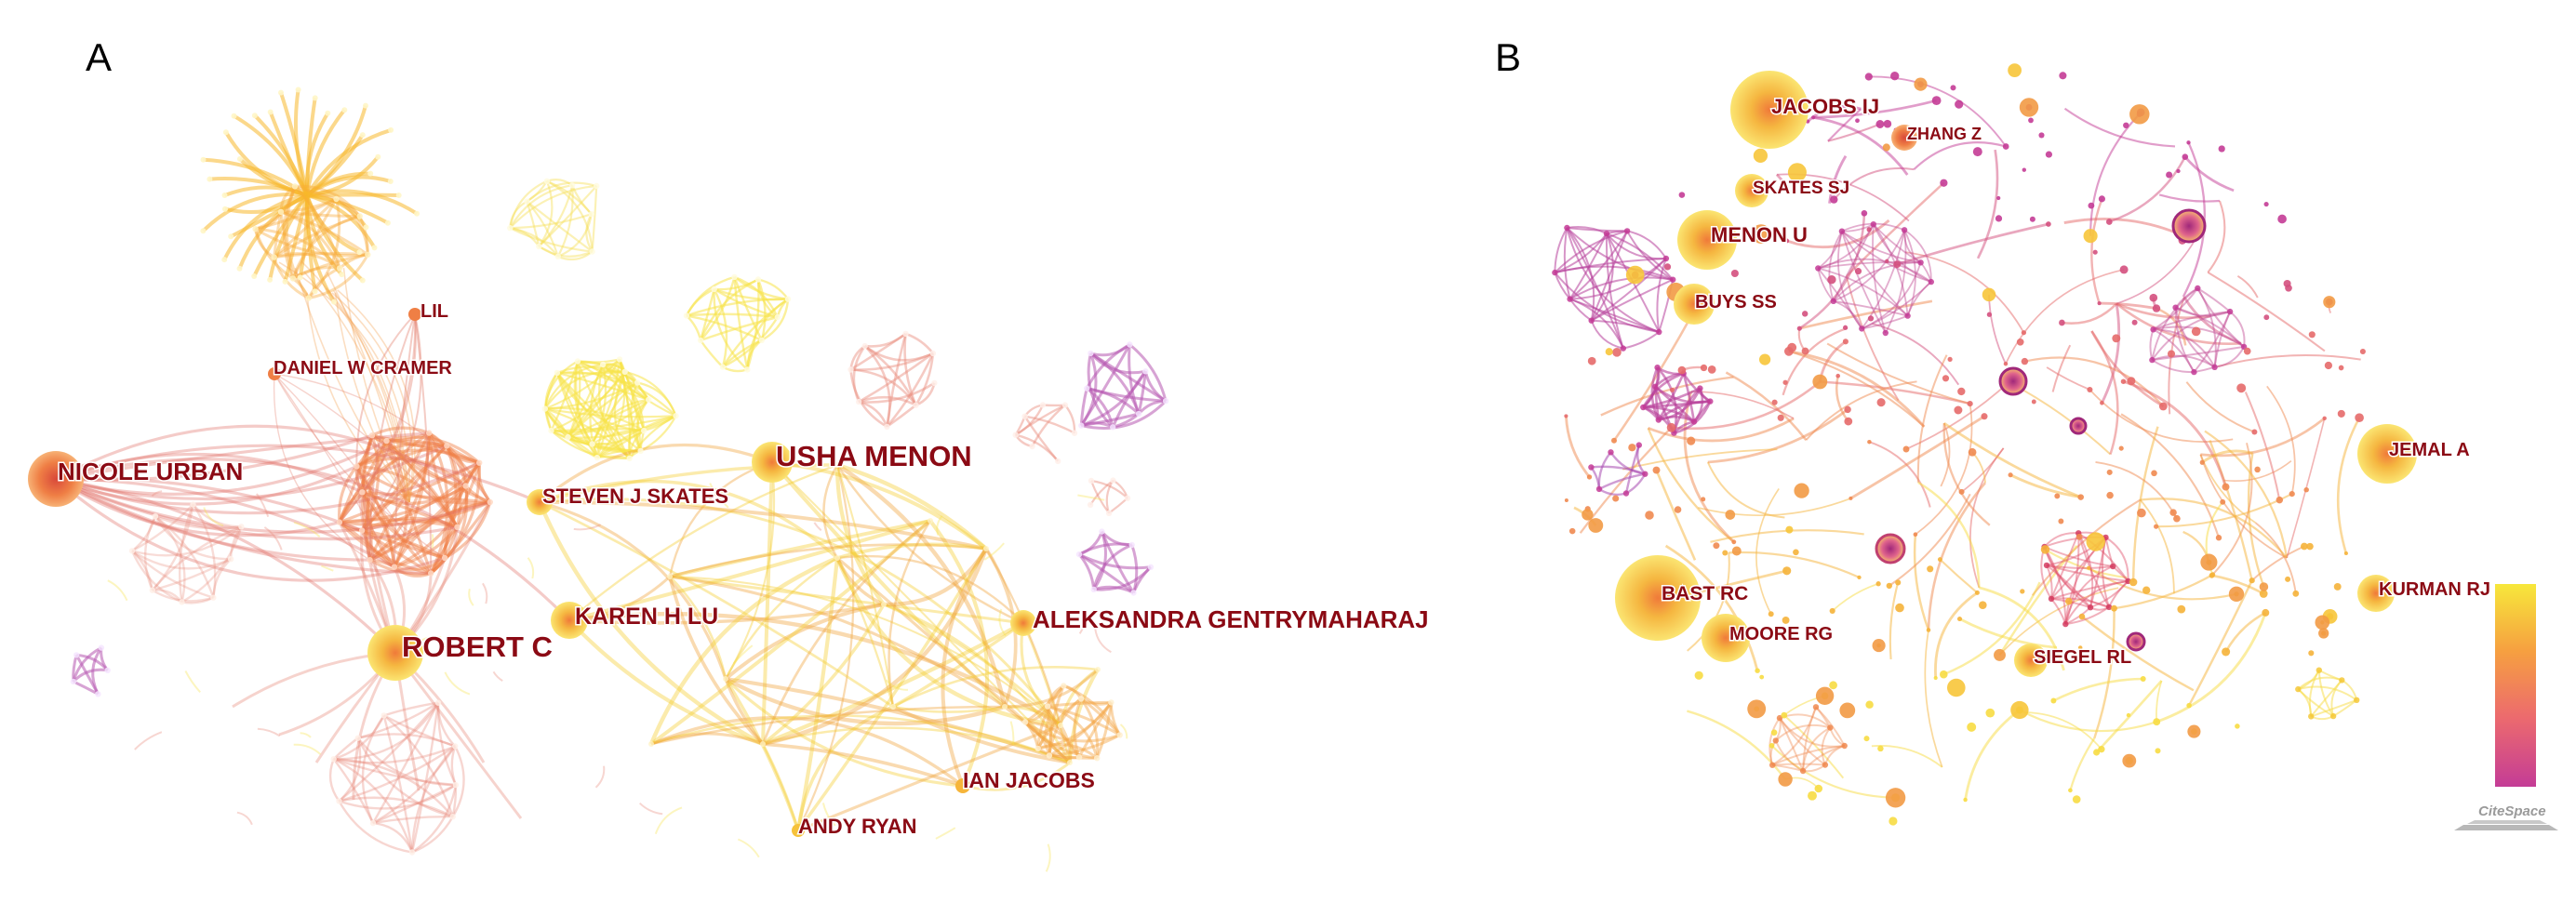 The height and width of the screenshot is (916, 2576). What do you see at coordinates (1751, 190) in the screenshot?
I see `node-skates-sj` at bounding box center [1751, 190].